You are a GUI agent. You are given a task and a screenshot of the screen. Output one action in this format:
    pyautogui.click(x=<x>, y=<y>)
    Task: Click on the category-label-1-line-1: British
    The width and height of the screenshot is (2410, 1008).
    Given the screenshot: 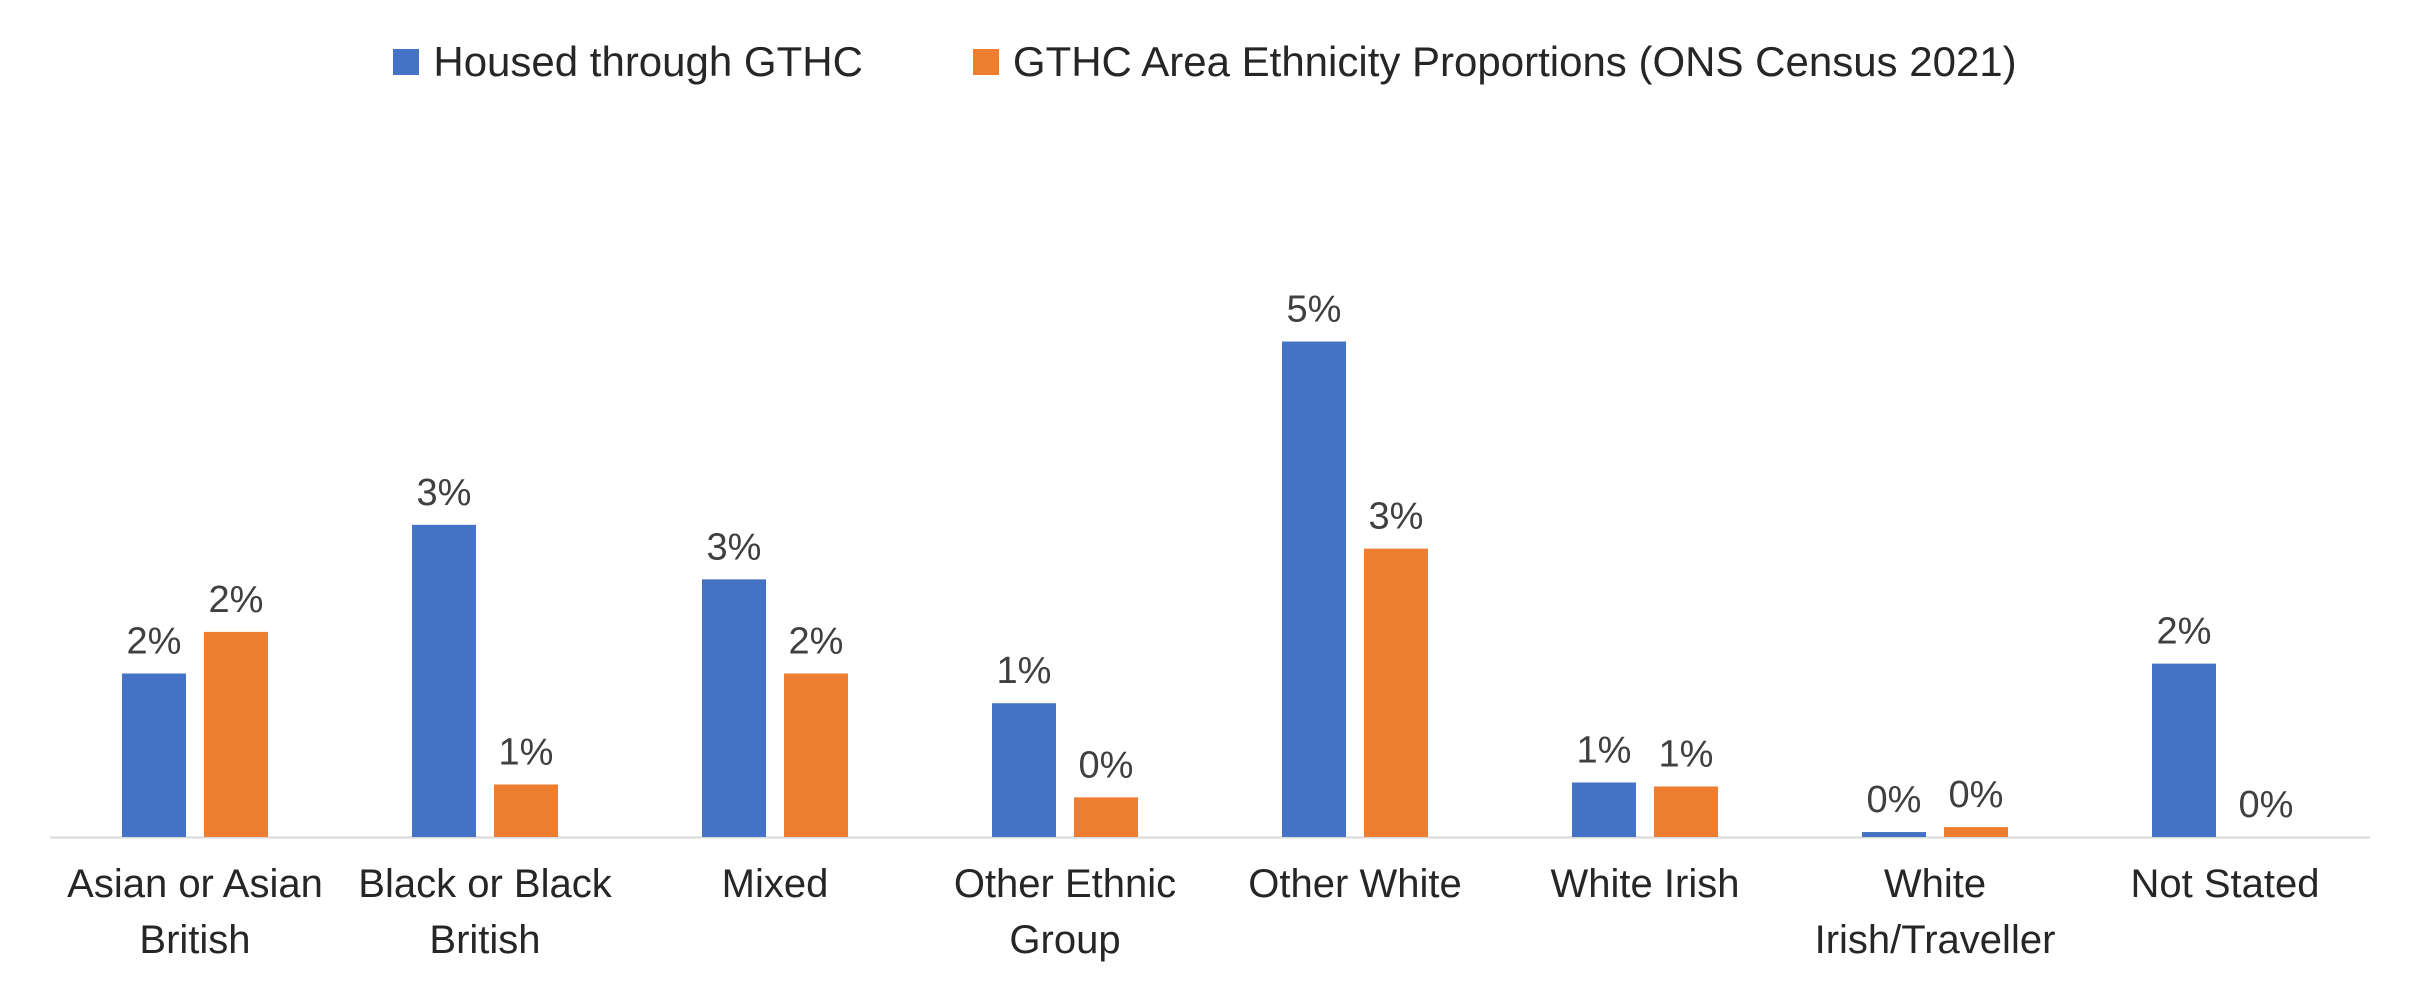 What is the action you would take?
    pyautogui.click(x=484, y=940)
    